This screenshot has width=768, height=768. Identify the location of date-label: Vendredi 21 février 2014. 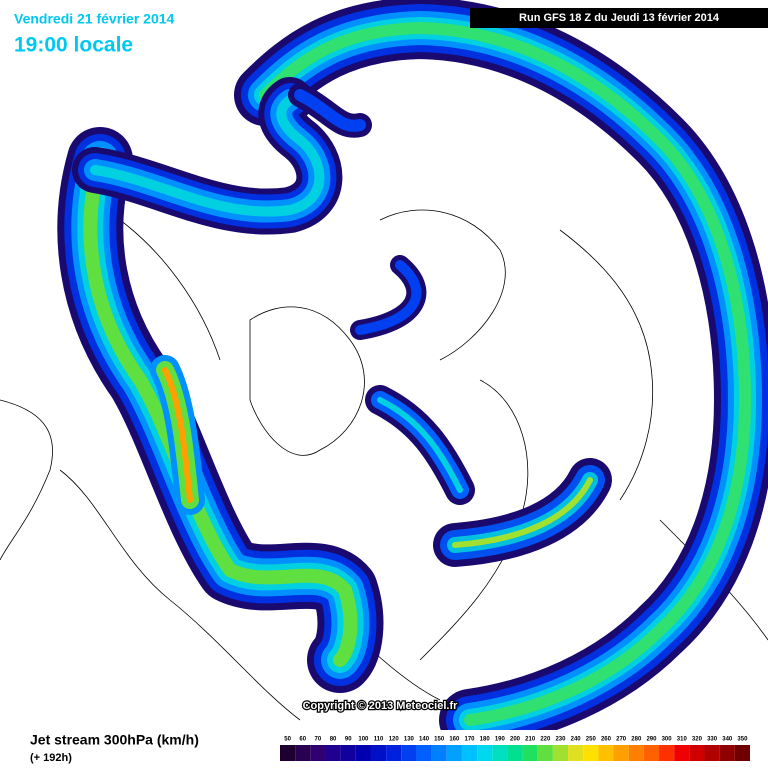
(94, 19).